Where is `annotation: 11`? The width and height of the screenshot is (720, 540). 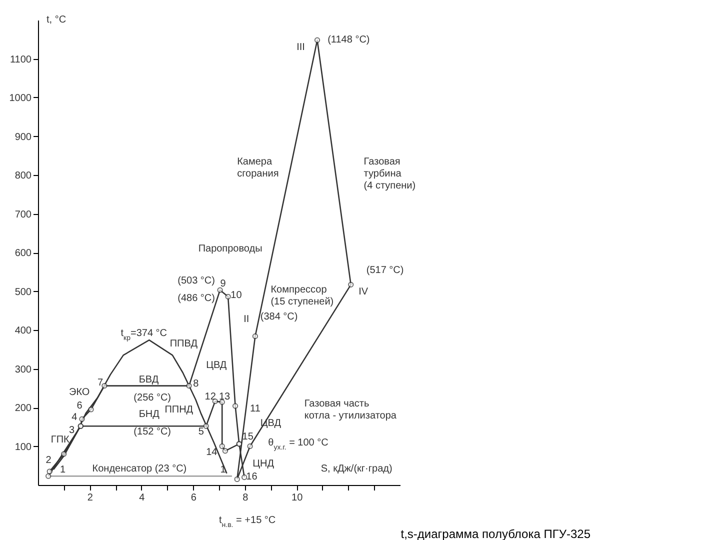 annotation: 11 is located at coordinates (255, 408).